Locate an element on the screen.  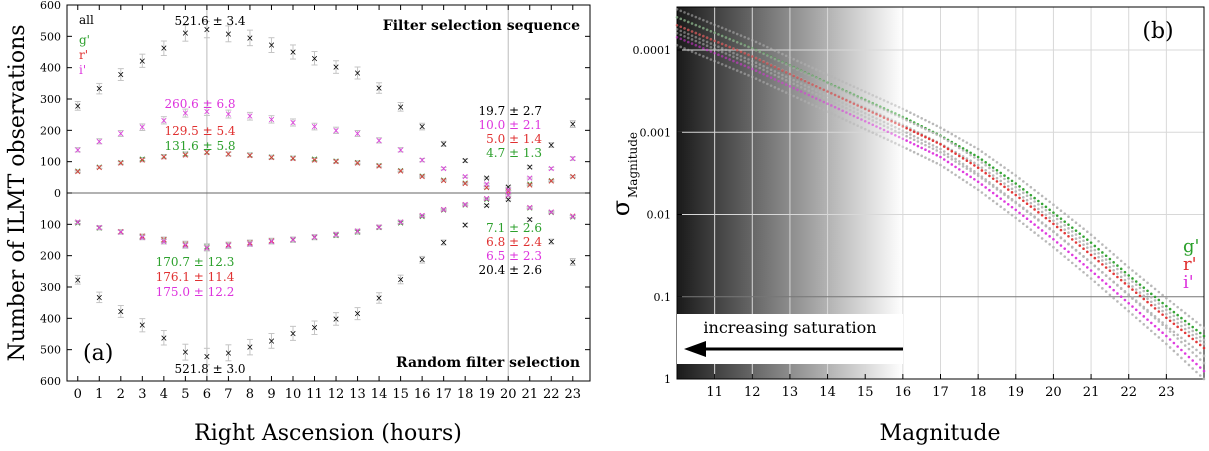
y-tick-label-b: 0.0001 is located at coordinates (652, 50).